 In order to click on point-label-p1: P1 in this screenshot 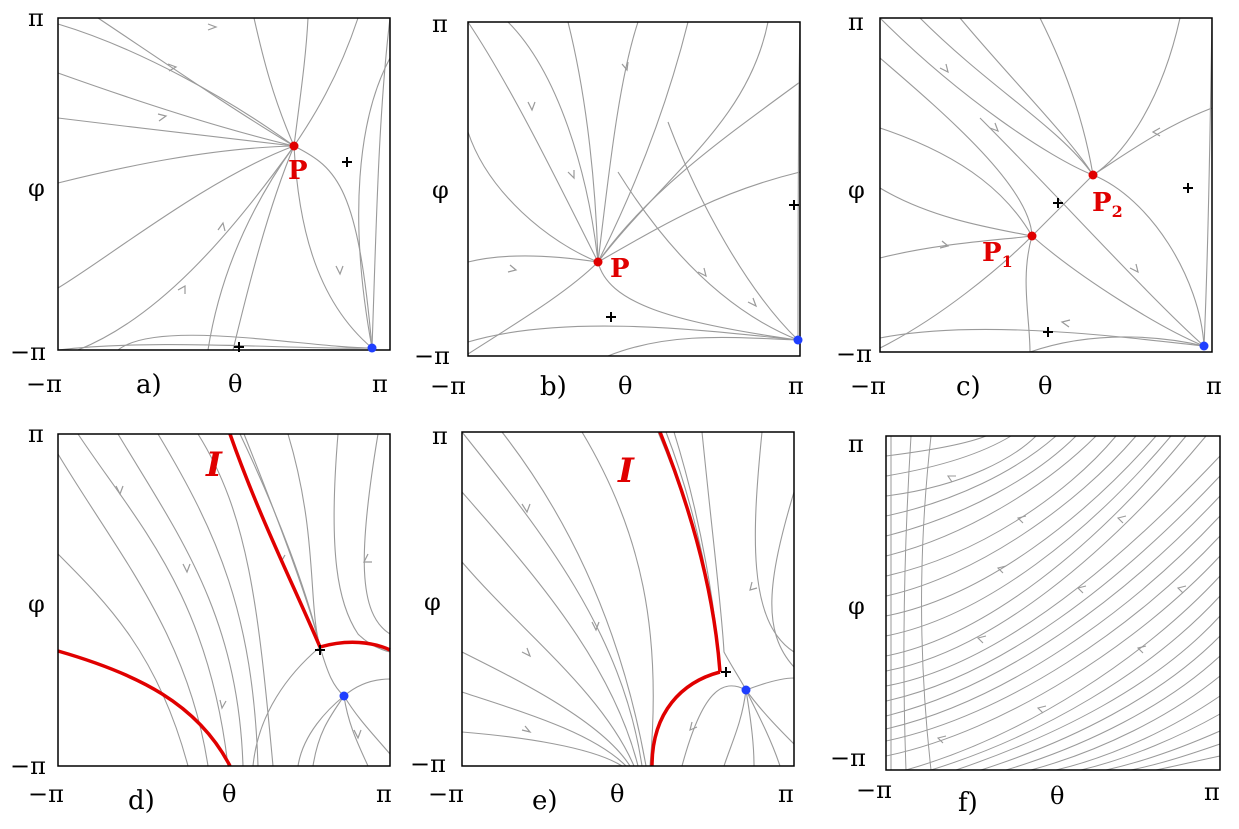, I will do `click(997, 255)`.